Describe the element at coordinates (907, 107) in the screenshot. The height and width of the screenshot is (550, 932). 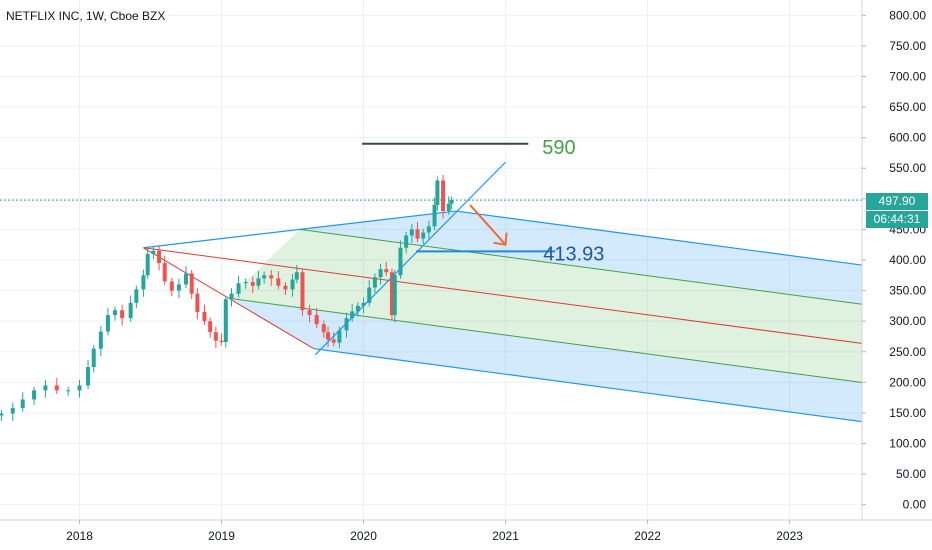
I see `price-tick-label: 650.00` at that location.